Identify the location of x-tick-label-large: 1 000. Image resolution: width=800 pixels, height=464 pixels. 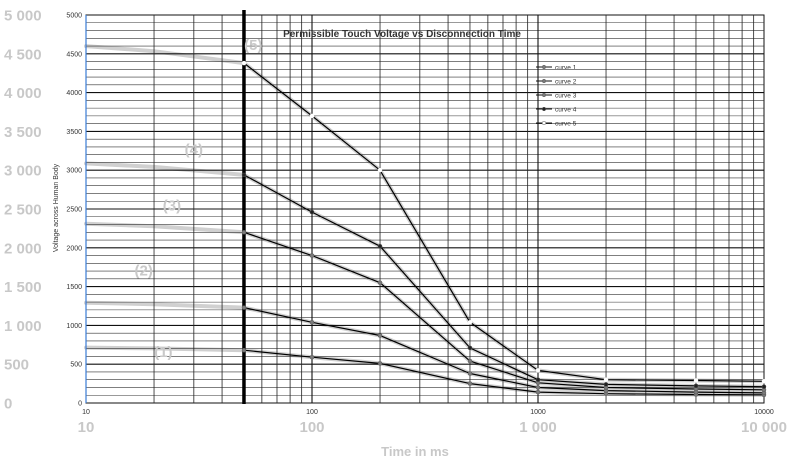
(538, 427).